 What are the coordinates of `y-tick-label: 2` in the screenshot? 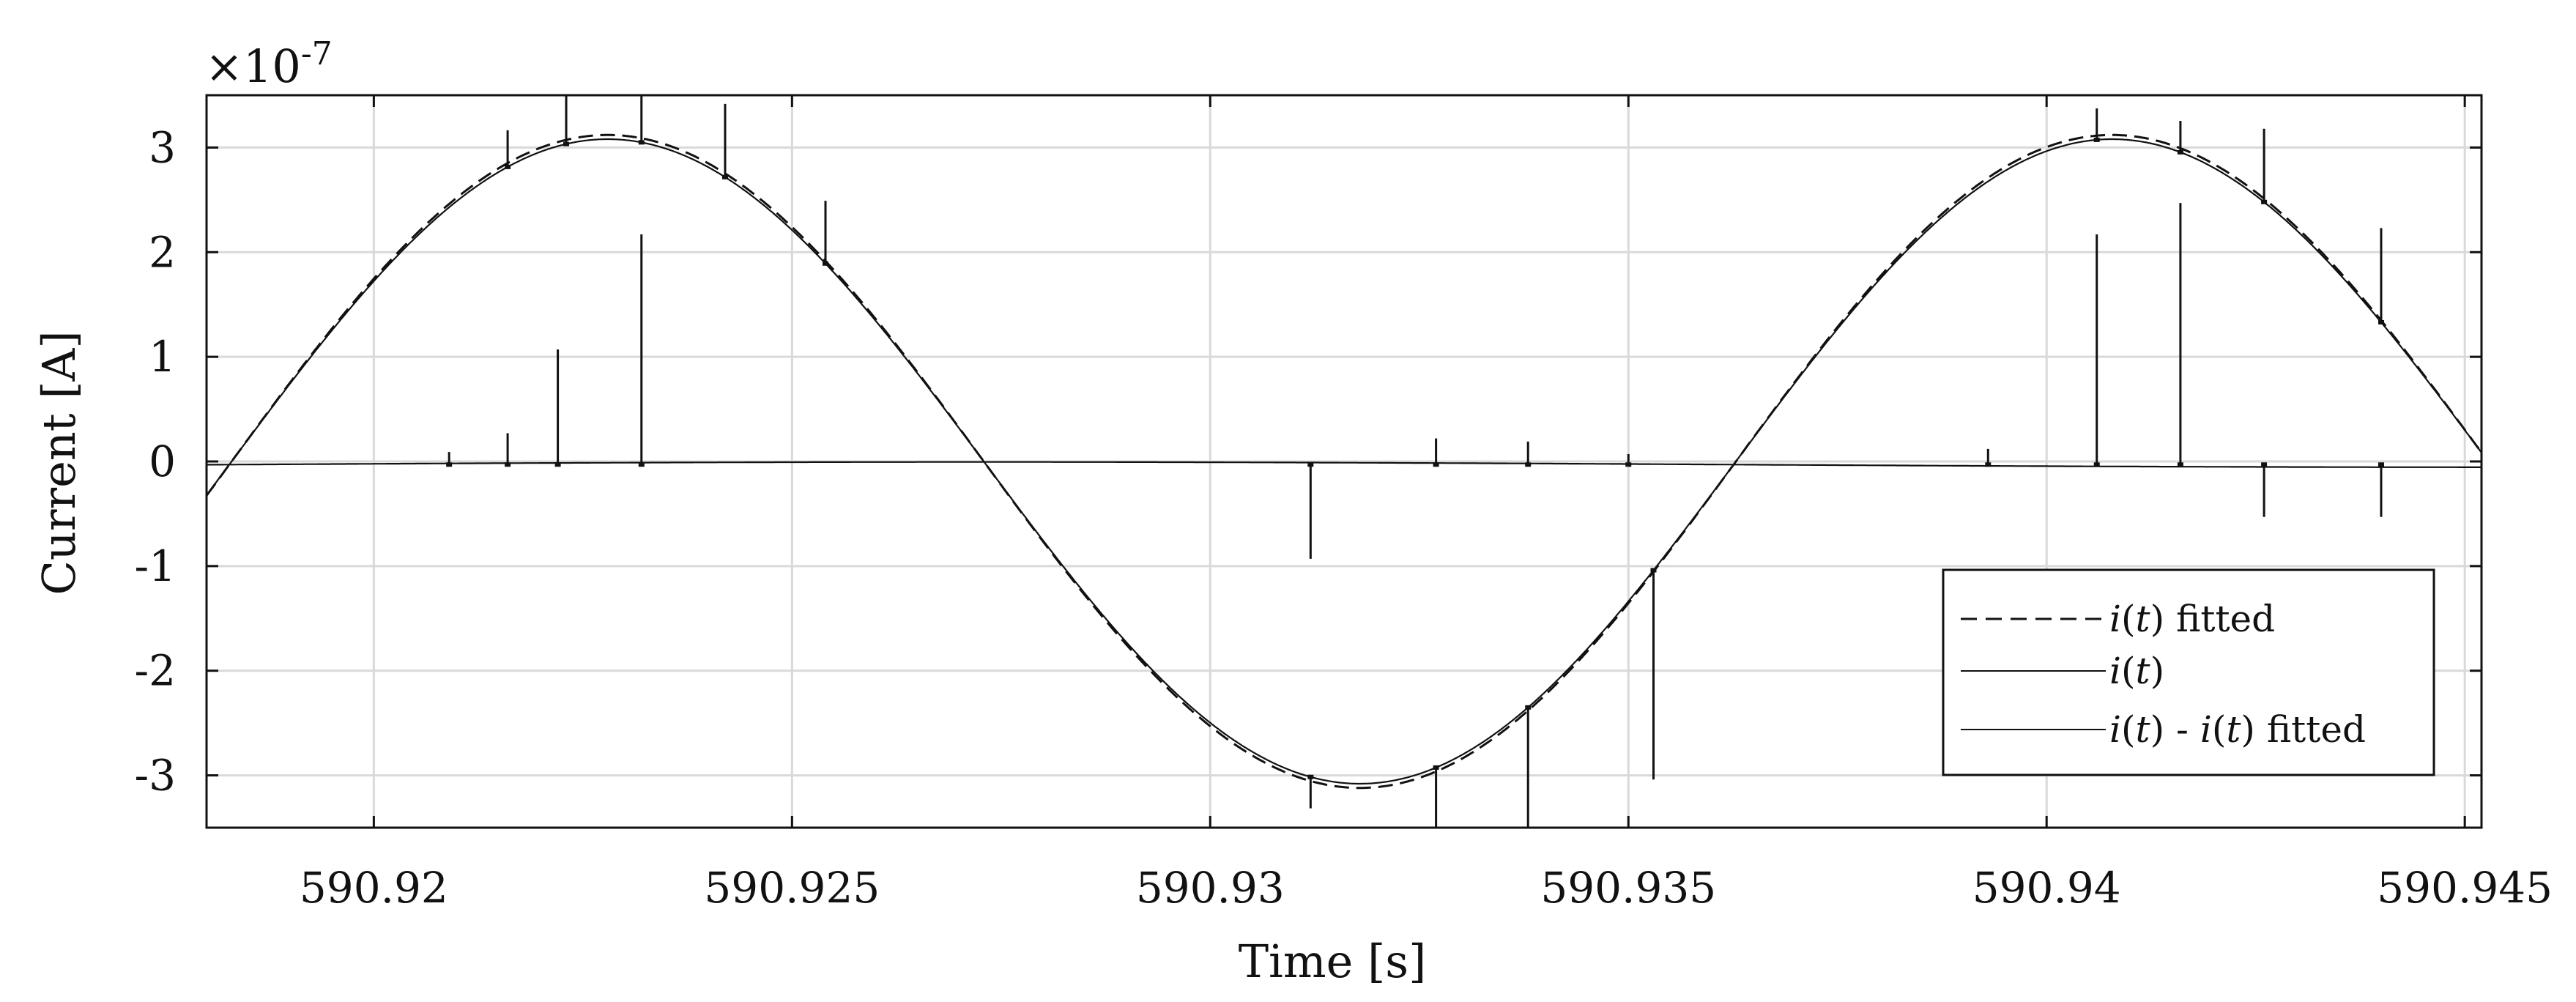 It's located at (162, 252).